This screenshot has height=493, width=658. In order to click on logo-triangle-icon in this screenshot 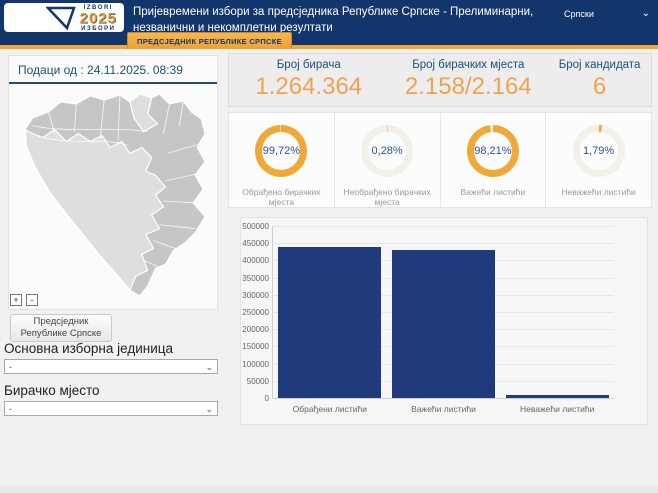, I will do `click(61, 18)`.